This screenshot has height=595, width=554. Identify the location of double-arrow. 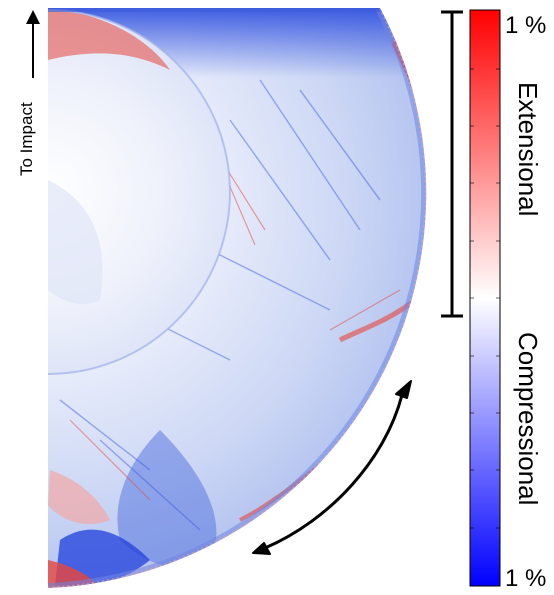
(332, 467).